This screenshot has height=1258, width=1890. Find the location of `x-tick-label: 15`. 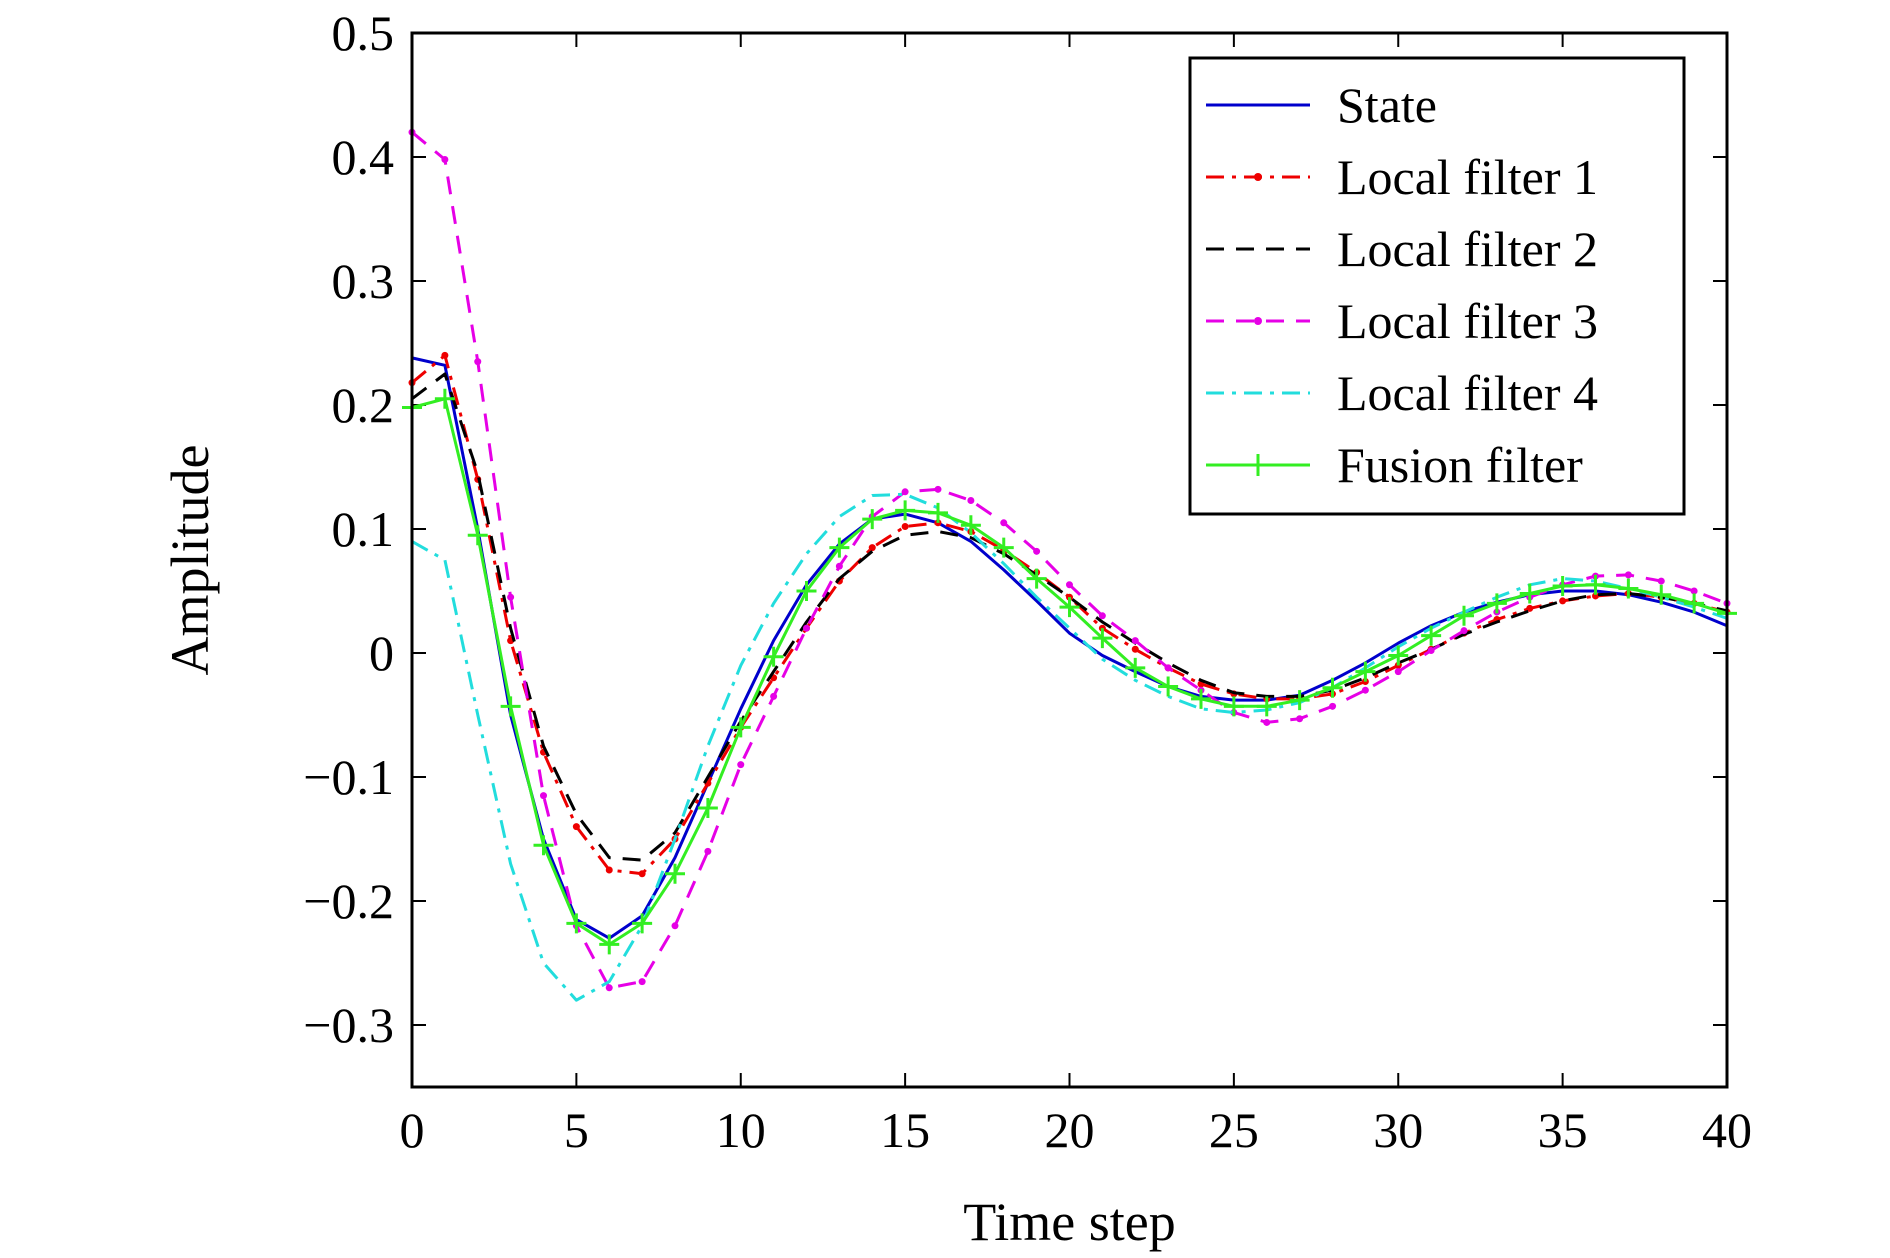

x-tick-label: 15 is located at coordinates (905, 1130).